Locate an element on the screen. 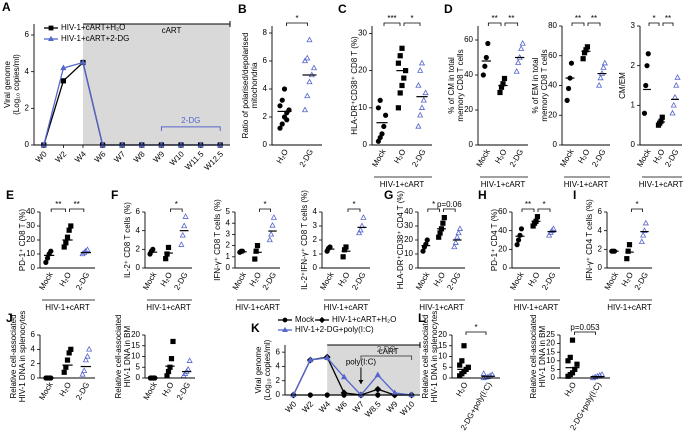  y-axis-label: Relative cell-associated is located at coordinates (425, 356).